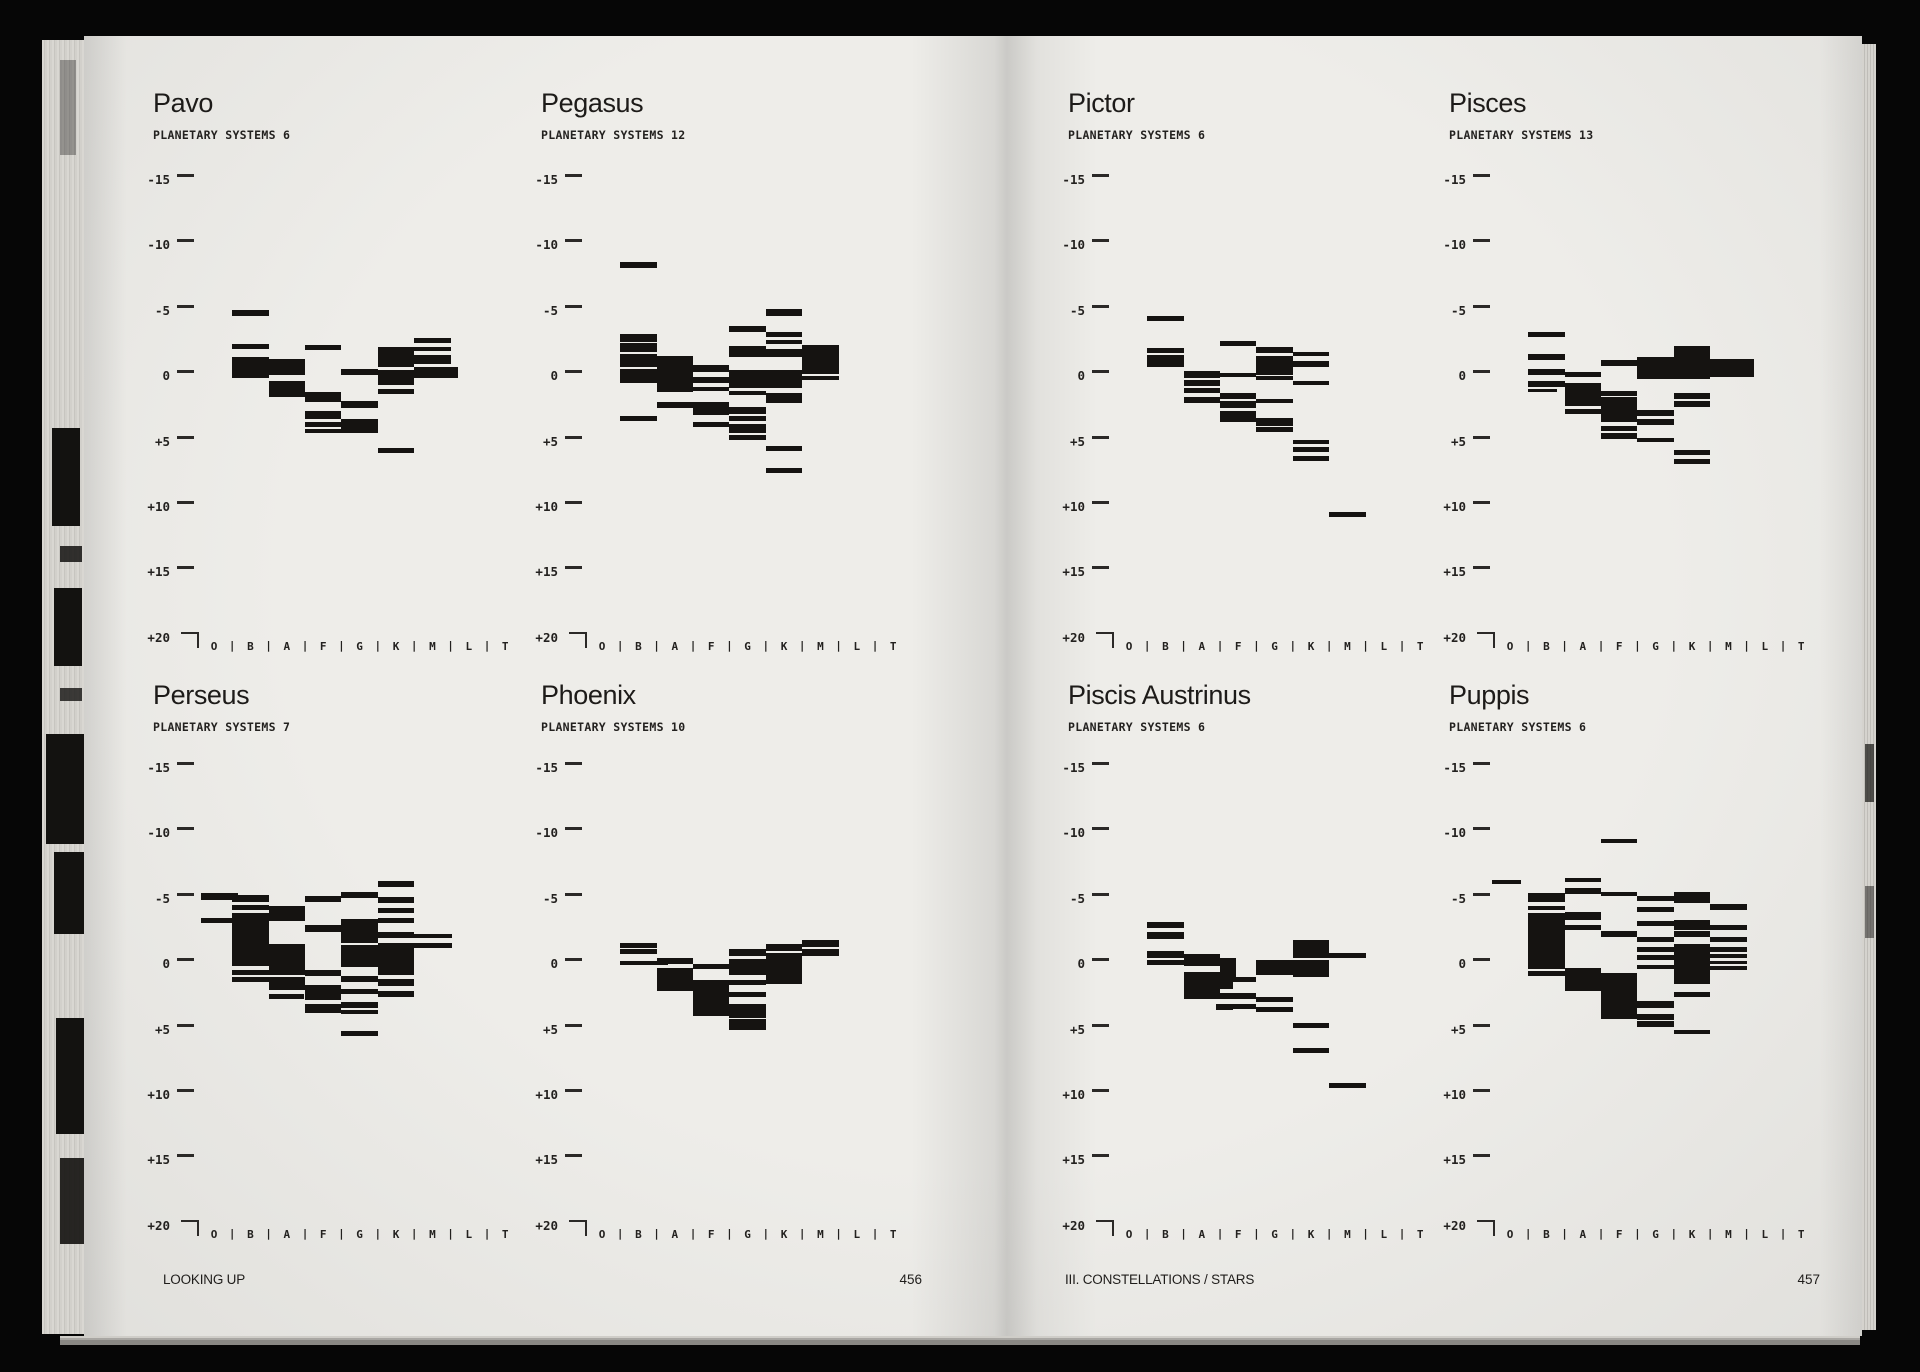  Describe the element at coordinates (1521, 135) in the screenshot. I see `chart-subtitle-pisces: PLANETARY SYSTEMS 13` at that location.